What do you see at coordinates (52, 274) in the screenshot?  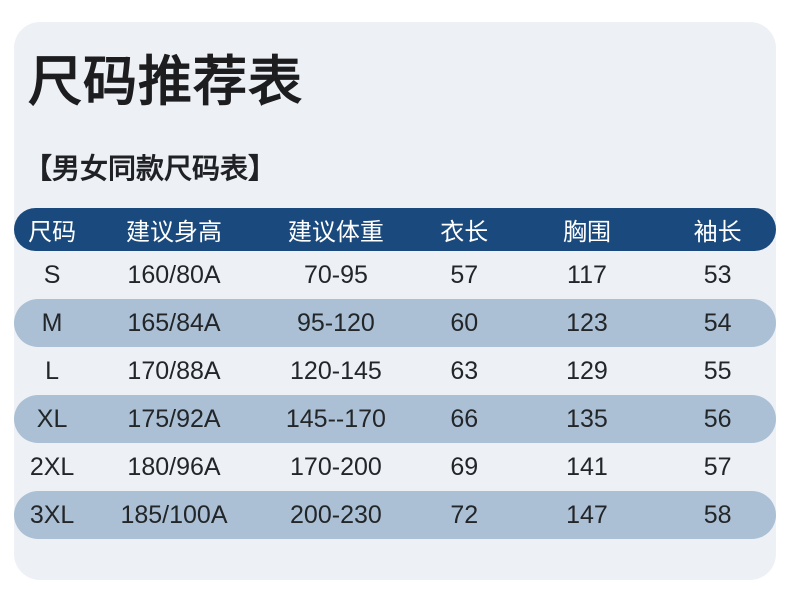 I see `table-cell: S` at bounding box center [52, 274].